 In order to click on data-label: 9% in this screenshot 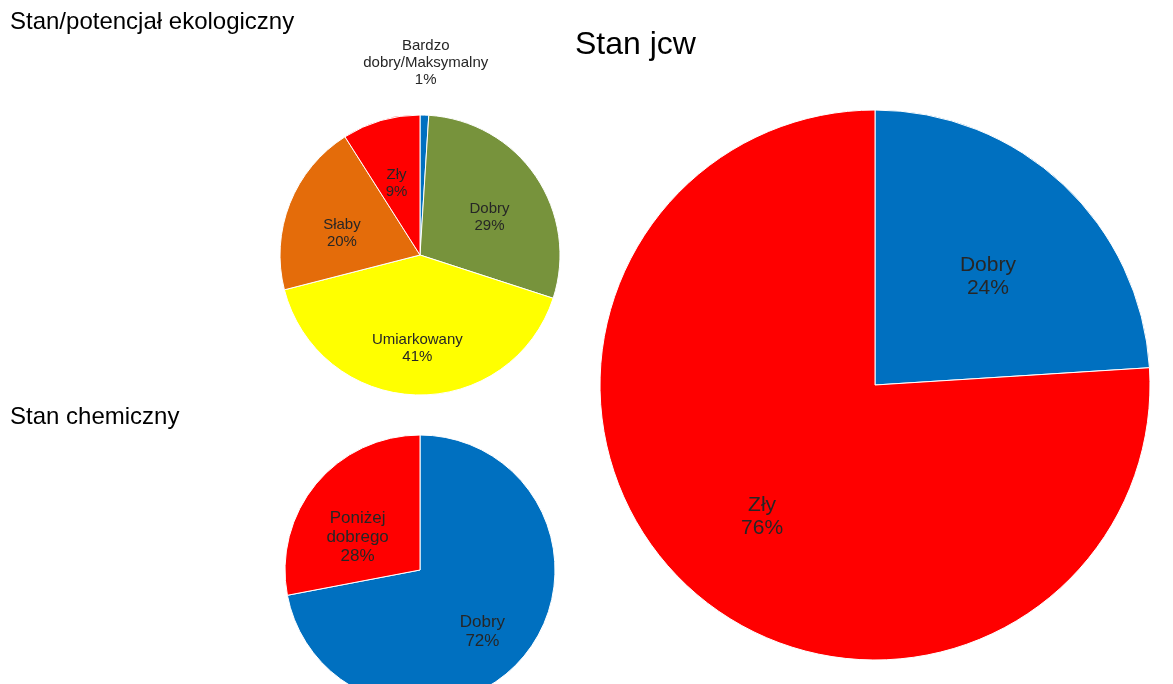, I will do `click(396, 191)`.